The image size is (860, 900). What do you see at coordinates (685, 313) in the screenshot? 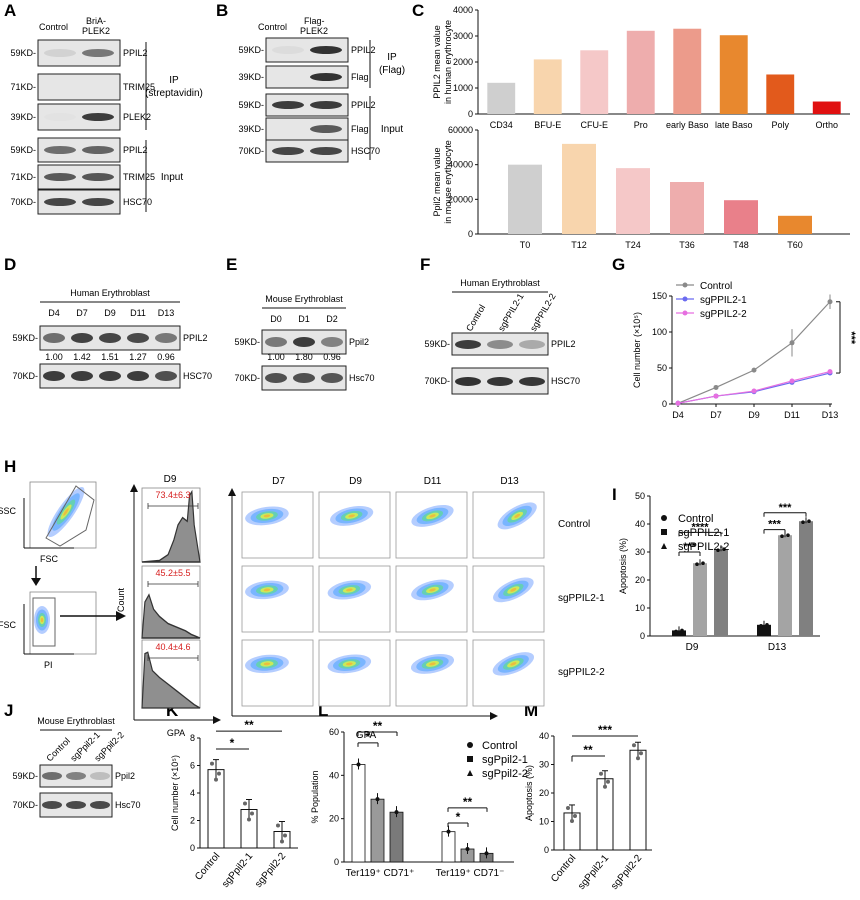
I see `legend-marker` at bounding box center [685, 313].